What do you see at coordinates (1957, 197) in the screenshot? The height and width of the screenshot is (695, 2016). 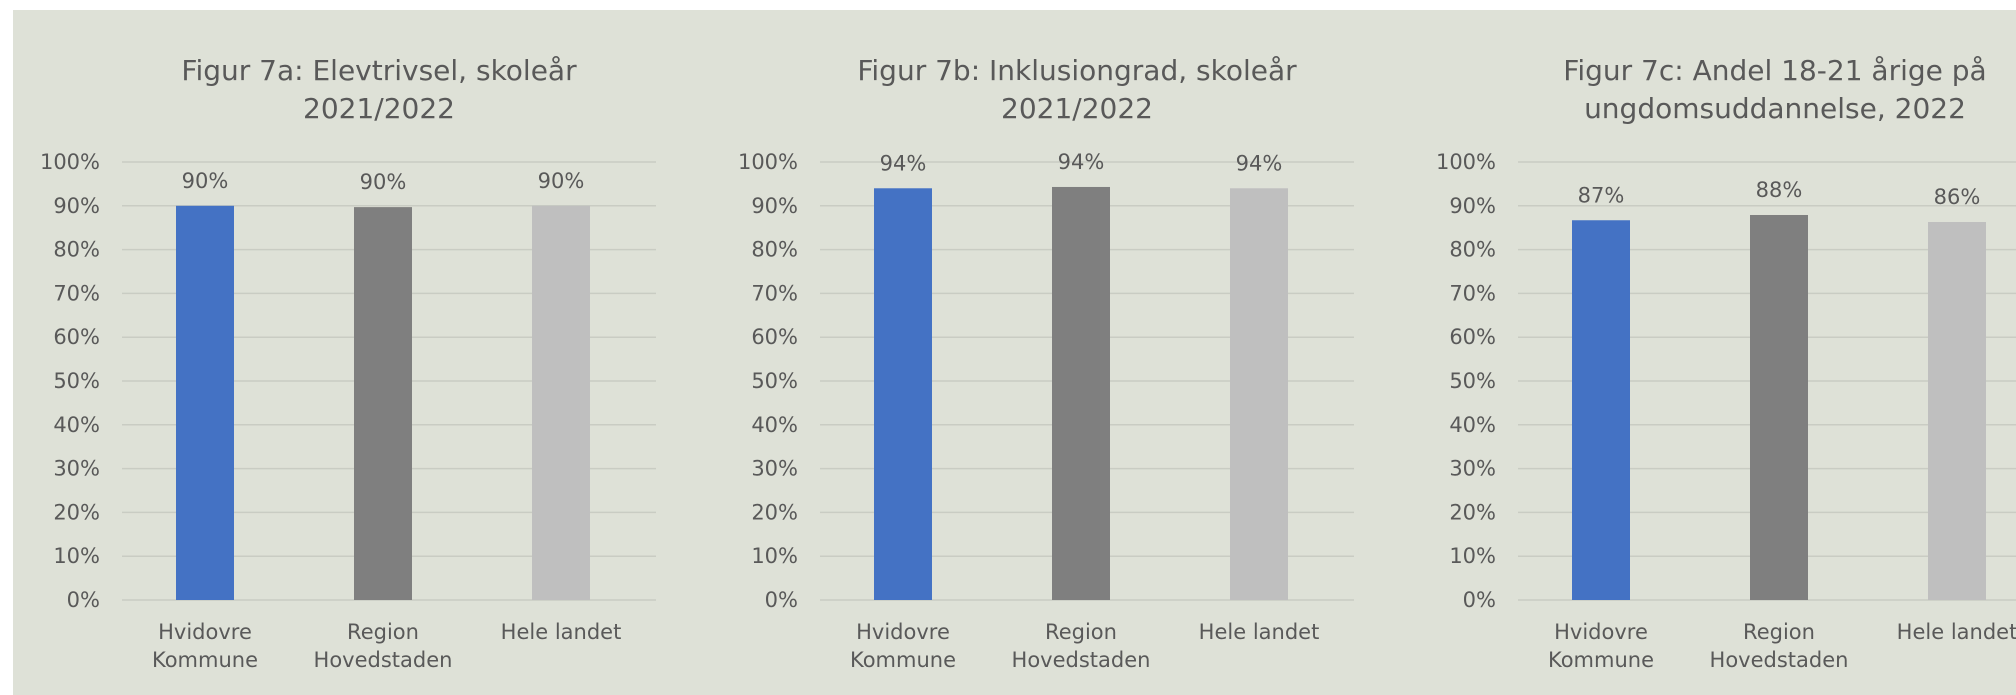 I see `value-label: 86%` at bounding box center [1957, 197].